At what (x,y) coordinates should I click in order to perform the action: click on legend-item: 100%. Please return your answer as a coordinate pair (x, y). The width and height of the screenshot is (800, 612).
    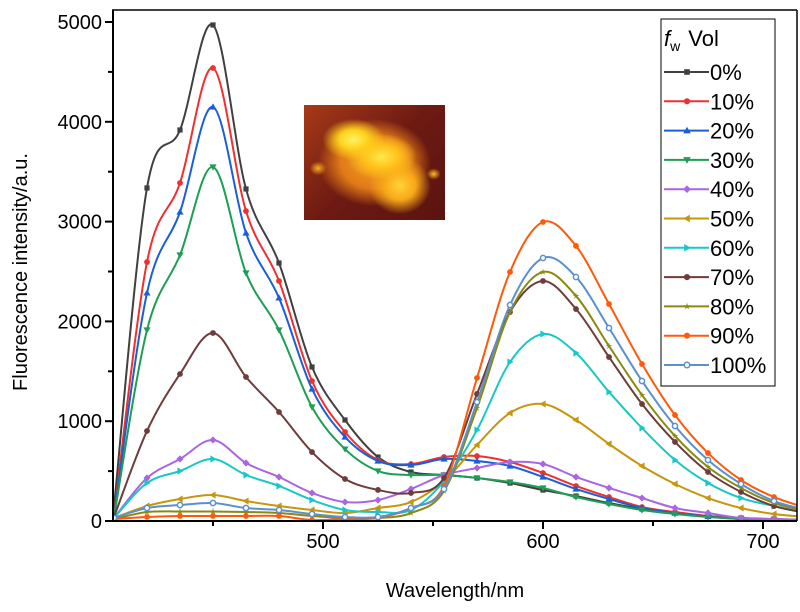
    Looking at the image, I should click on (715, 365).